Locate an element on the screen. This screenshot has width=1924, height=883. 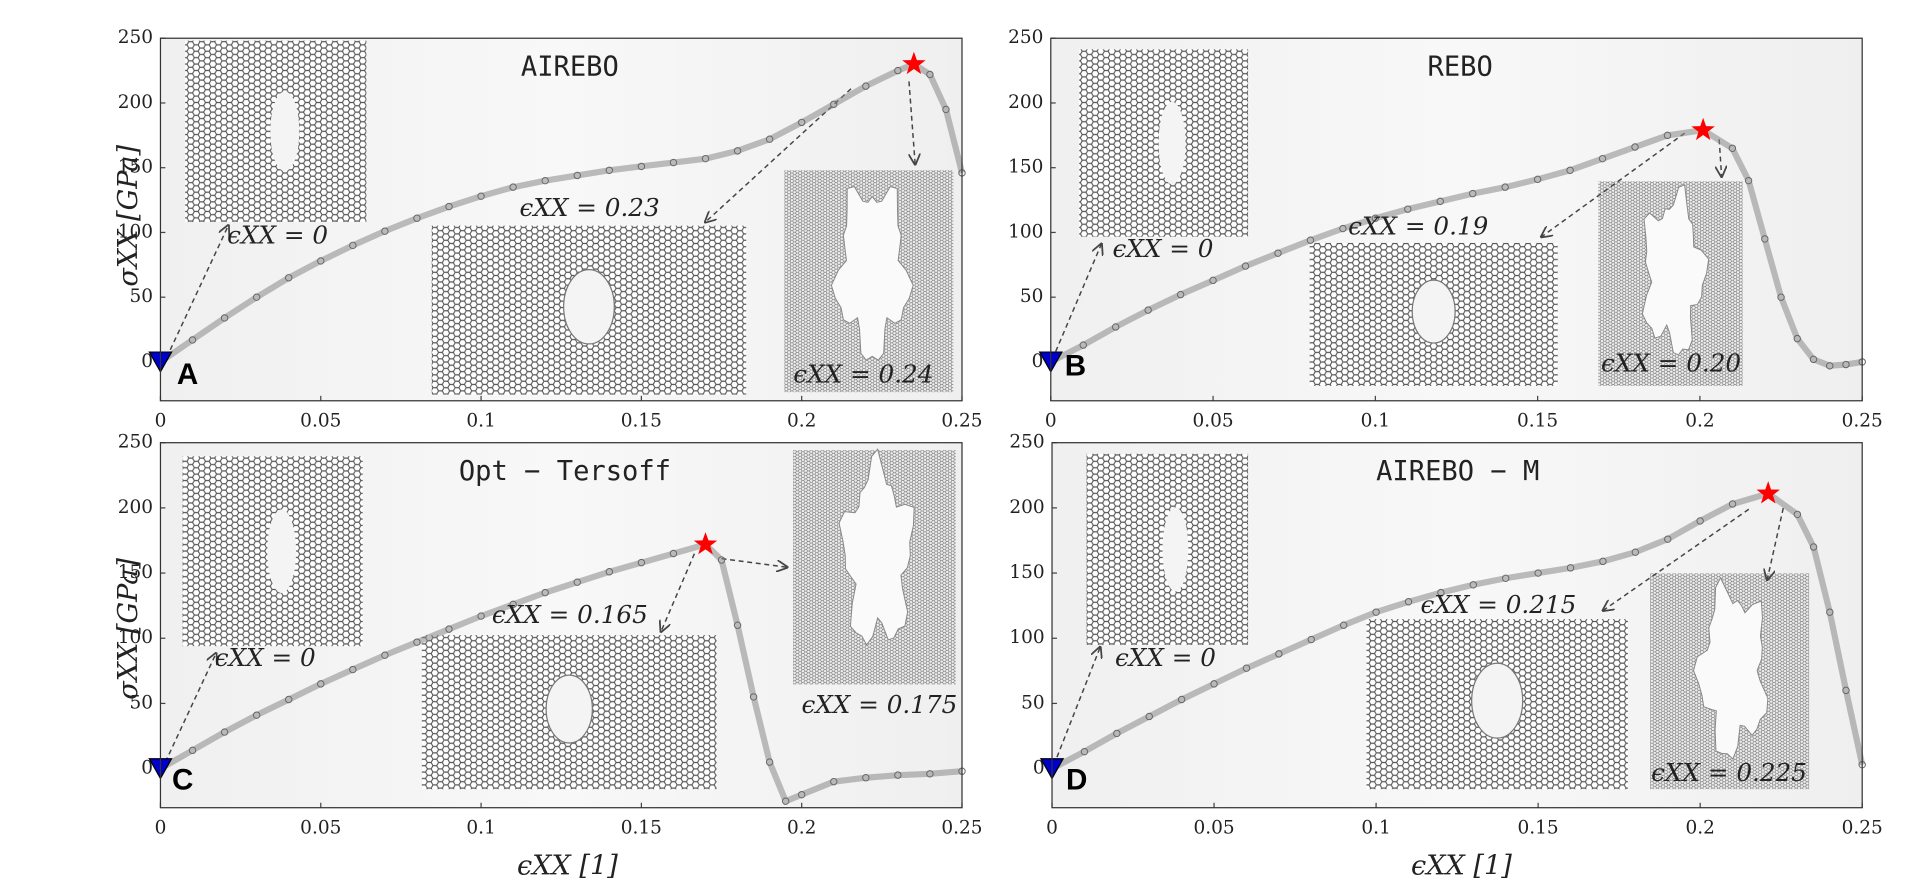
x-tick-label: 0.15 is located at coordinates (1537, 421).